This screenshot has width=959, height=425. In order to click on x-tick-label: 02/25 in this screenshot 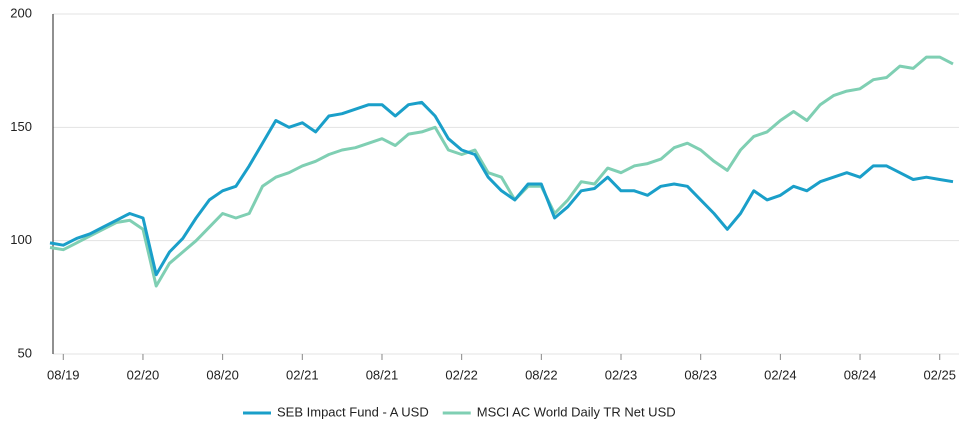, I will do `click(939, 374)`.